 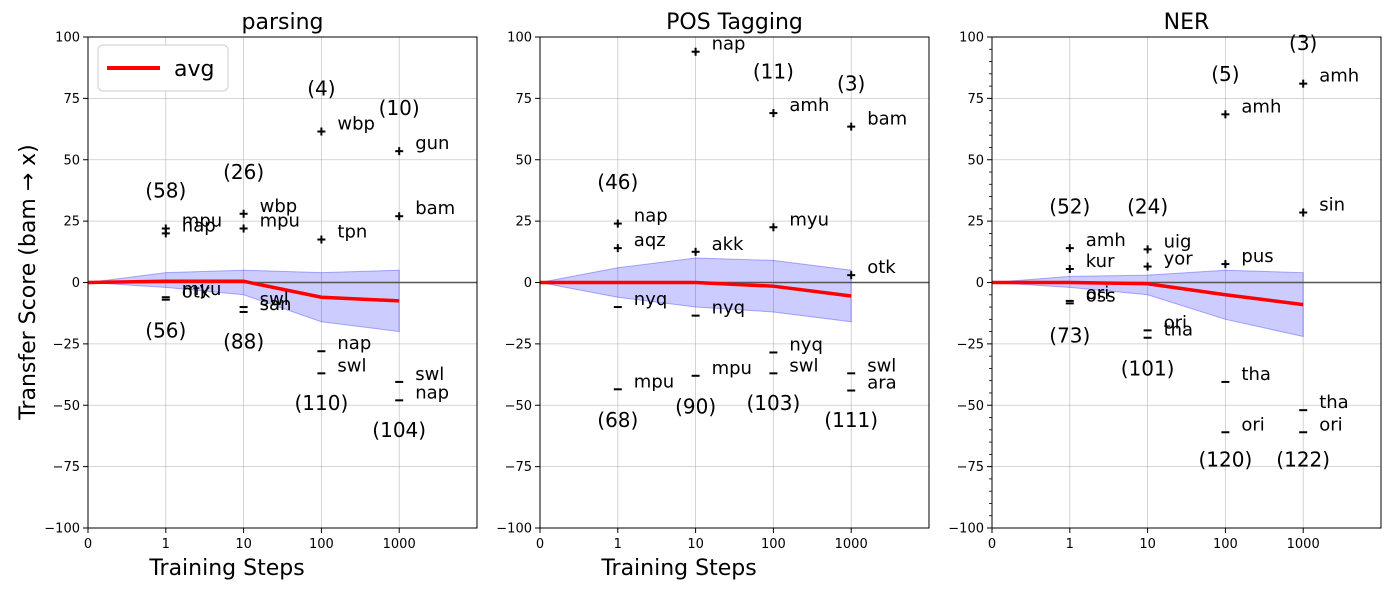 I want to click on count-label: (10), so click(x=399, y=108).